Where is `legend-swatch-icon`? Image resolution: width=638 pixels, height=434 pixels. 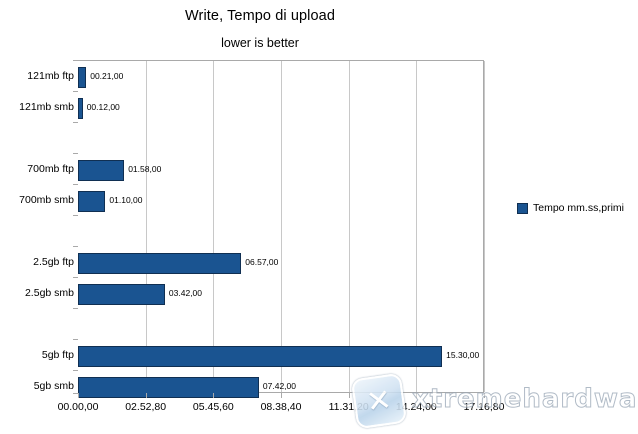
legend-swatch-icon is located at coordinates (522, 208).